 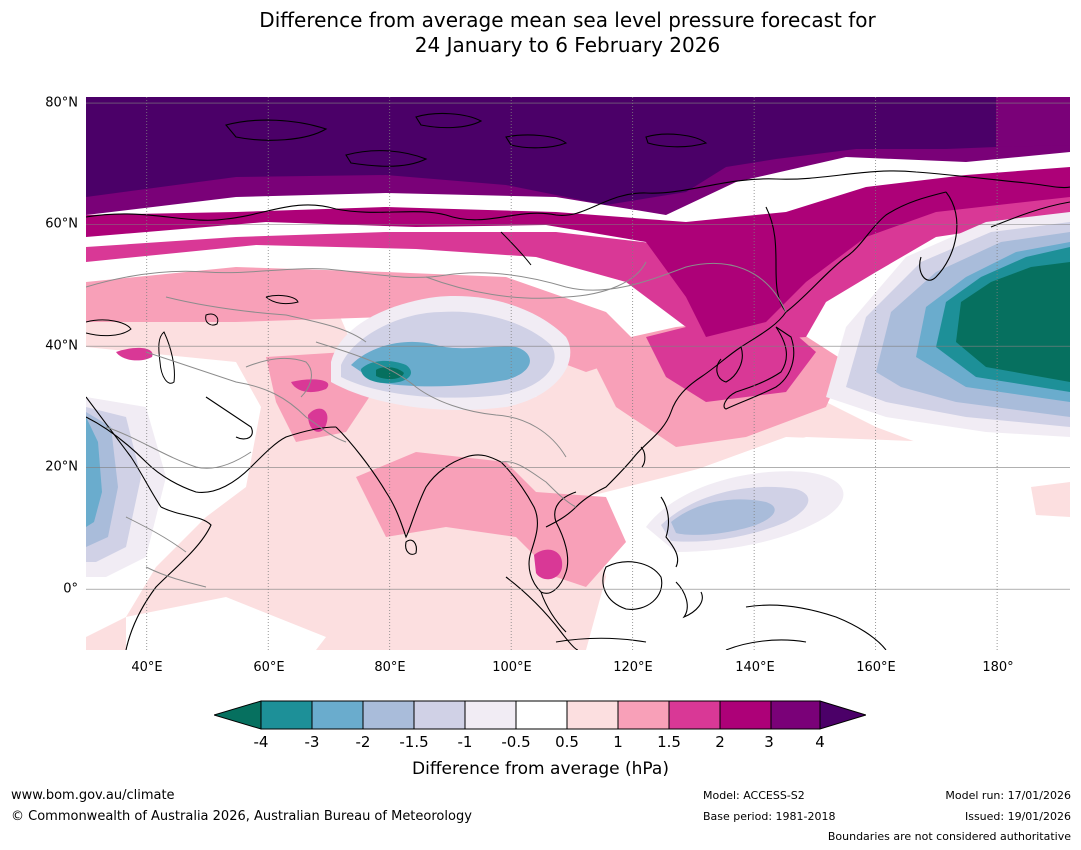 I want to click on coastline-japan, so click(x=759, y=368).